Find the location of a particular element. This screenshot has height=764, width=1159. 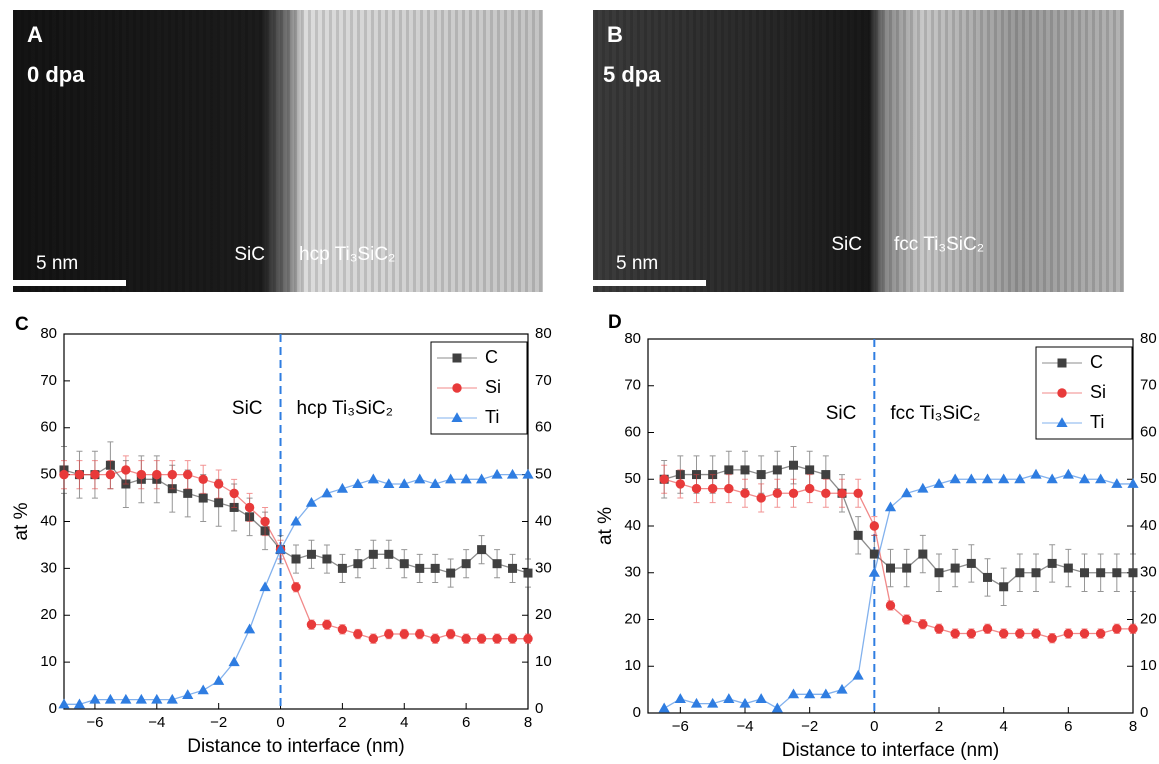

panel-label: A is located at coordinates (35, 34).